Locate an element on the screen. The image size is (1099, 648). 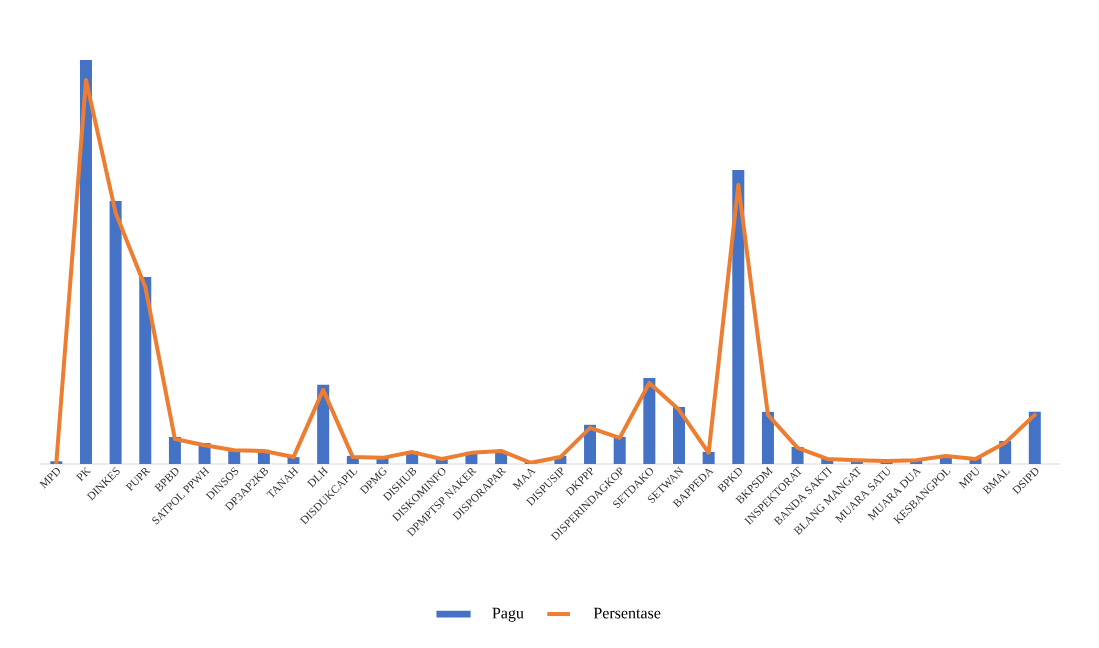
legend-label: Pagu is located at coordinates (508, 614).